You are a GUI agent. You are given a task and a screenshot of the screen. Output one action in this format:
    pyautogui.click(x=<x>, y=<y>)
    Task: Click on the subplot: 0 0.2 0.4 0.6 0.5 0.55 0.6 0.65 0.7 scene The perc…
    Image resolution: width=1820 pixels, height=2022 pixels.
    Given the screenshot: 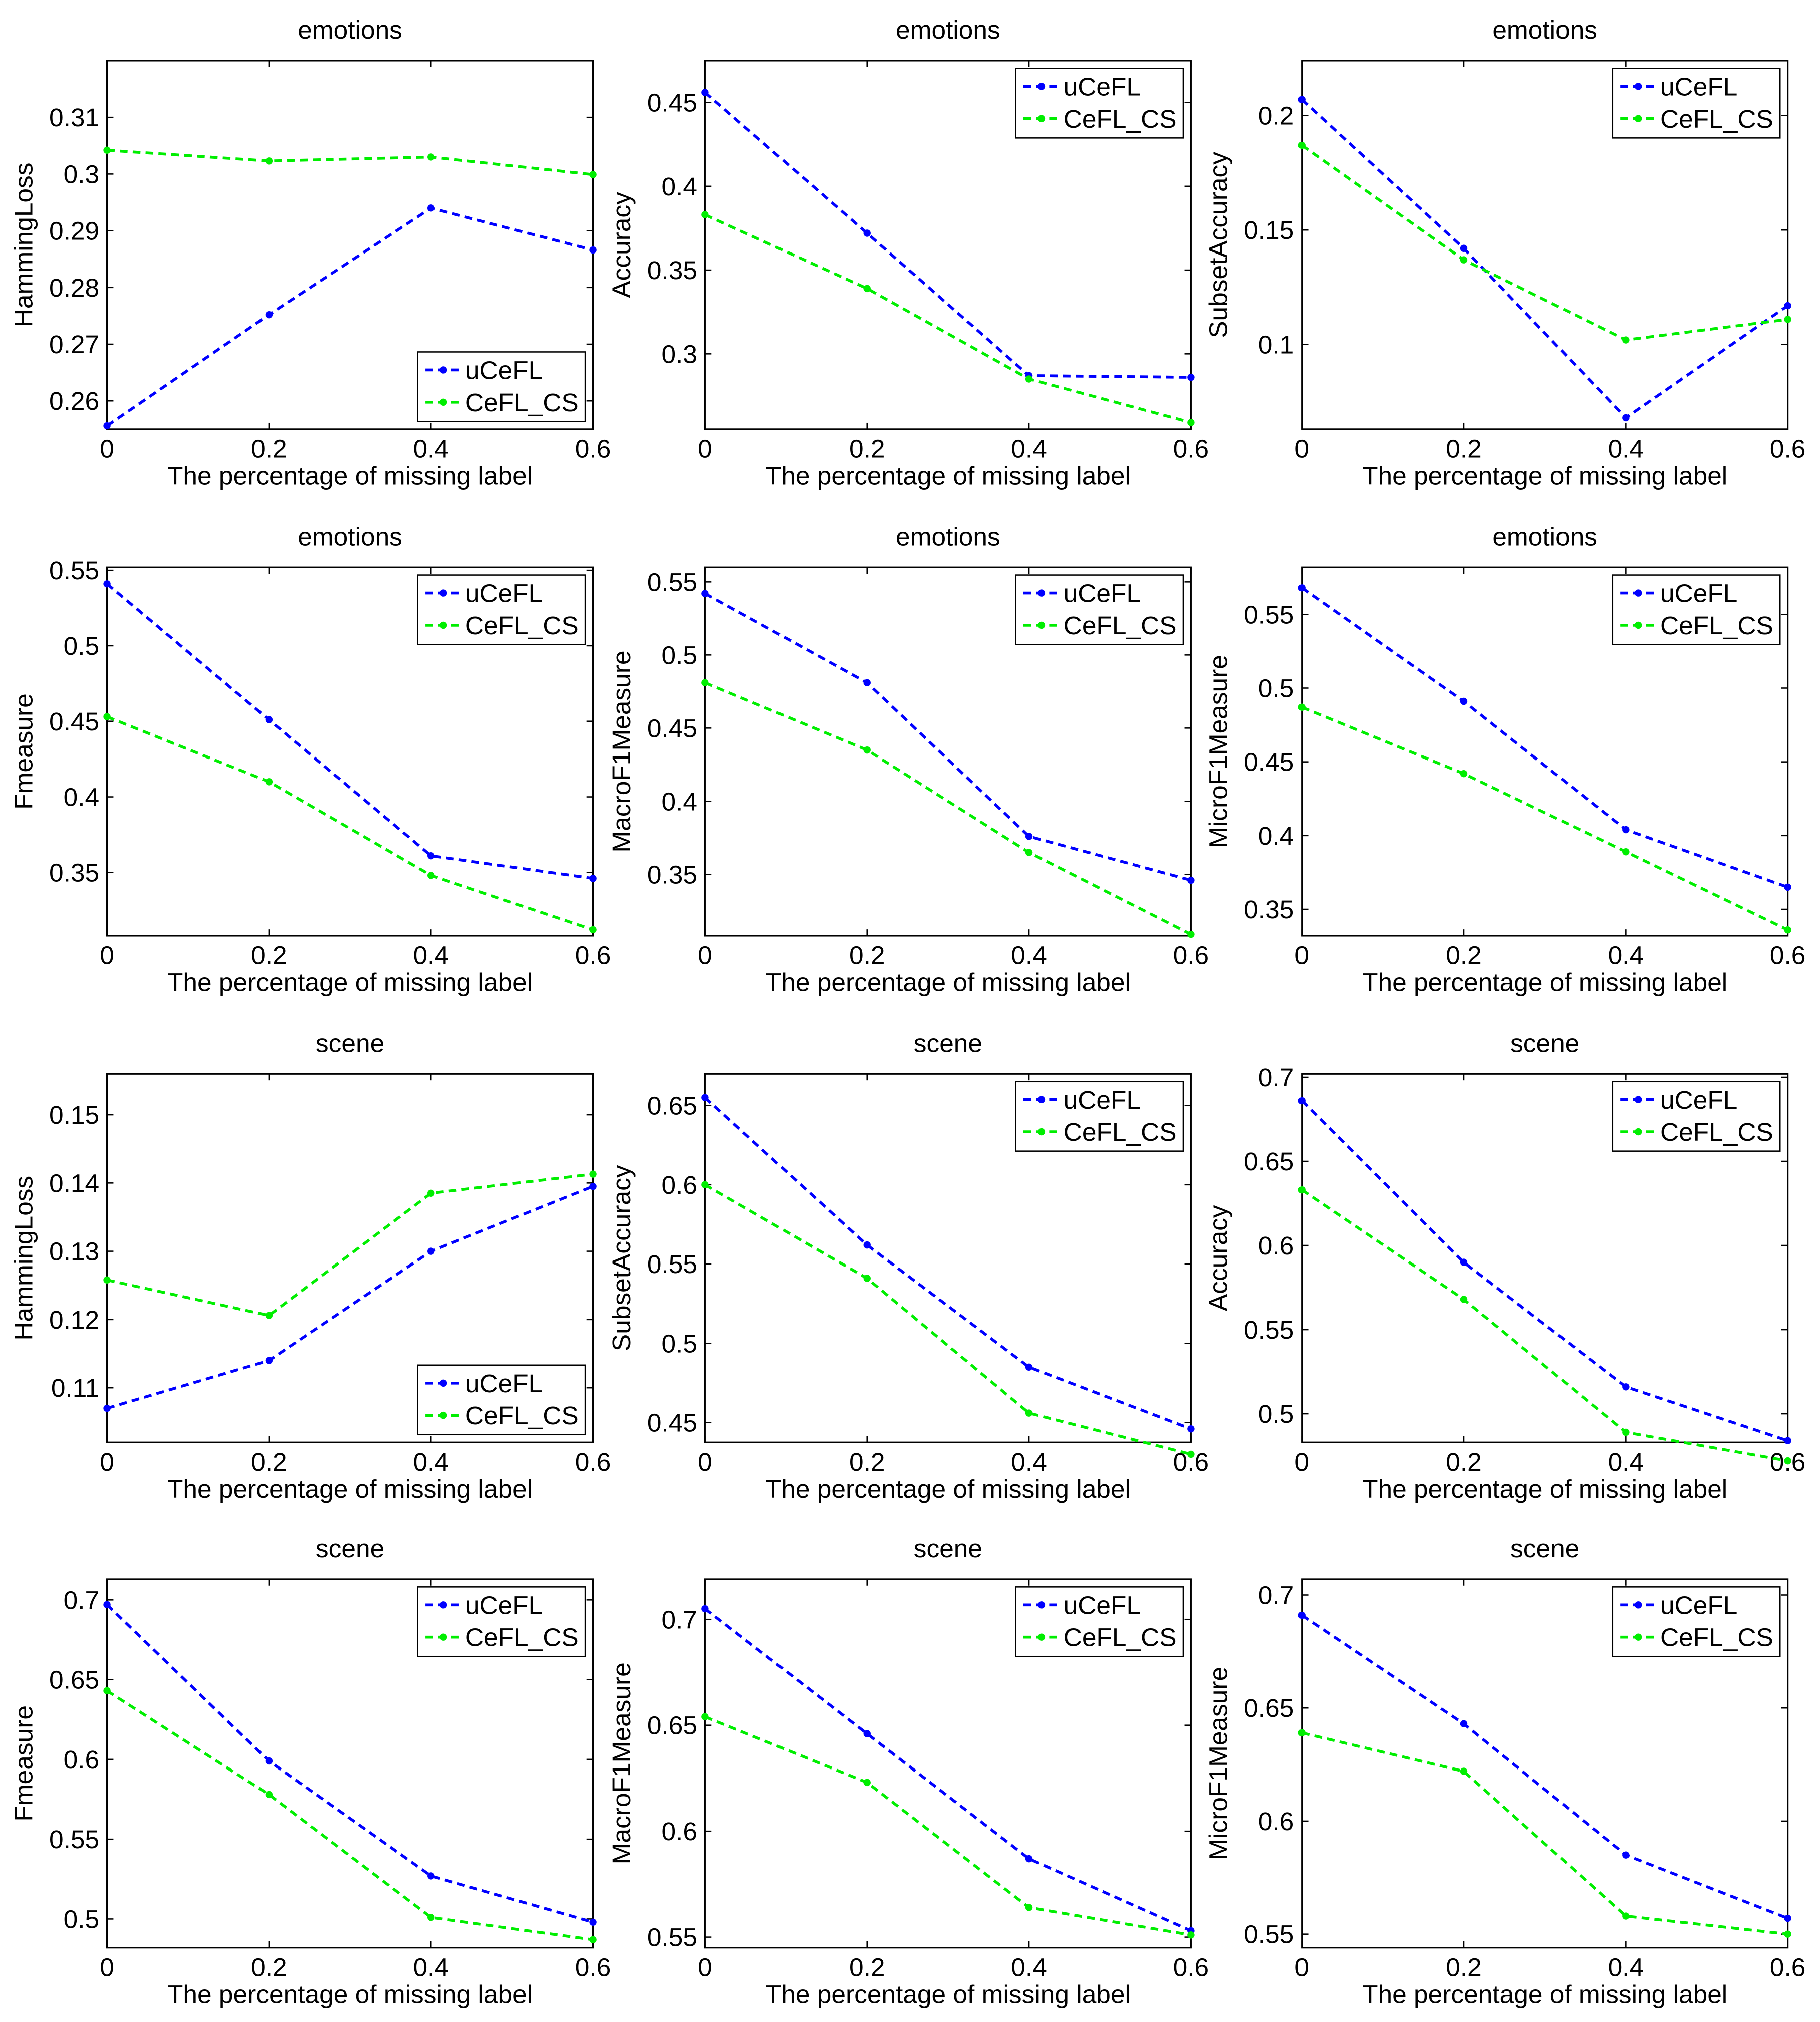 What is the action you would take?
    pyautogui.click(x=310, y=1771)
    